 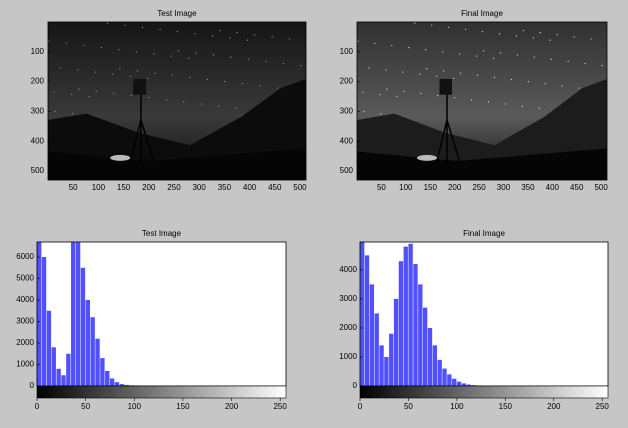 I want to click on y-tick-label: 0, so click(x=355, y=385).